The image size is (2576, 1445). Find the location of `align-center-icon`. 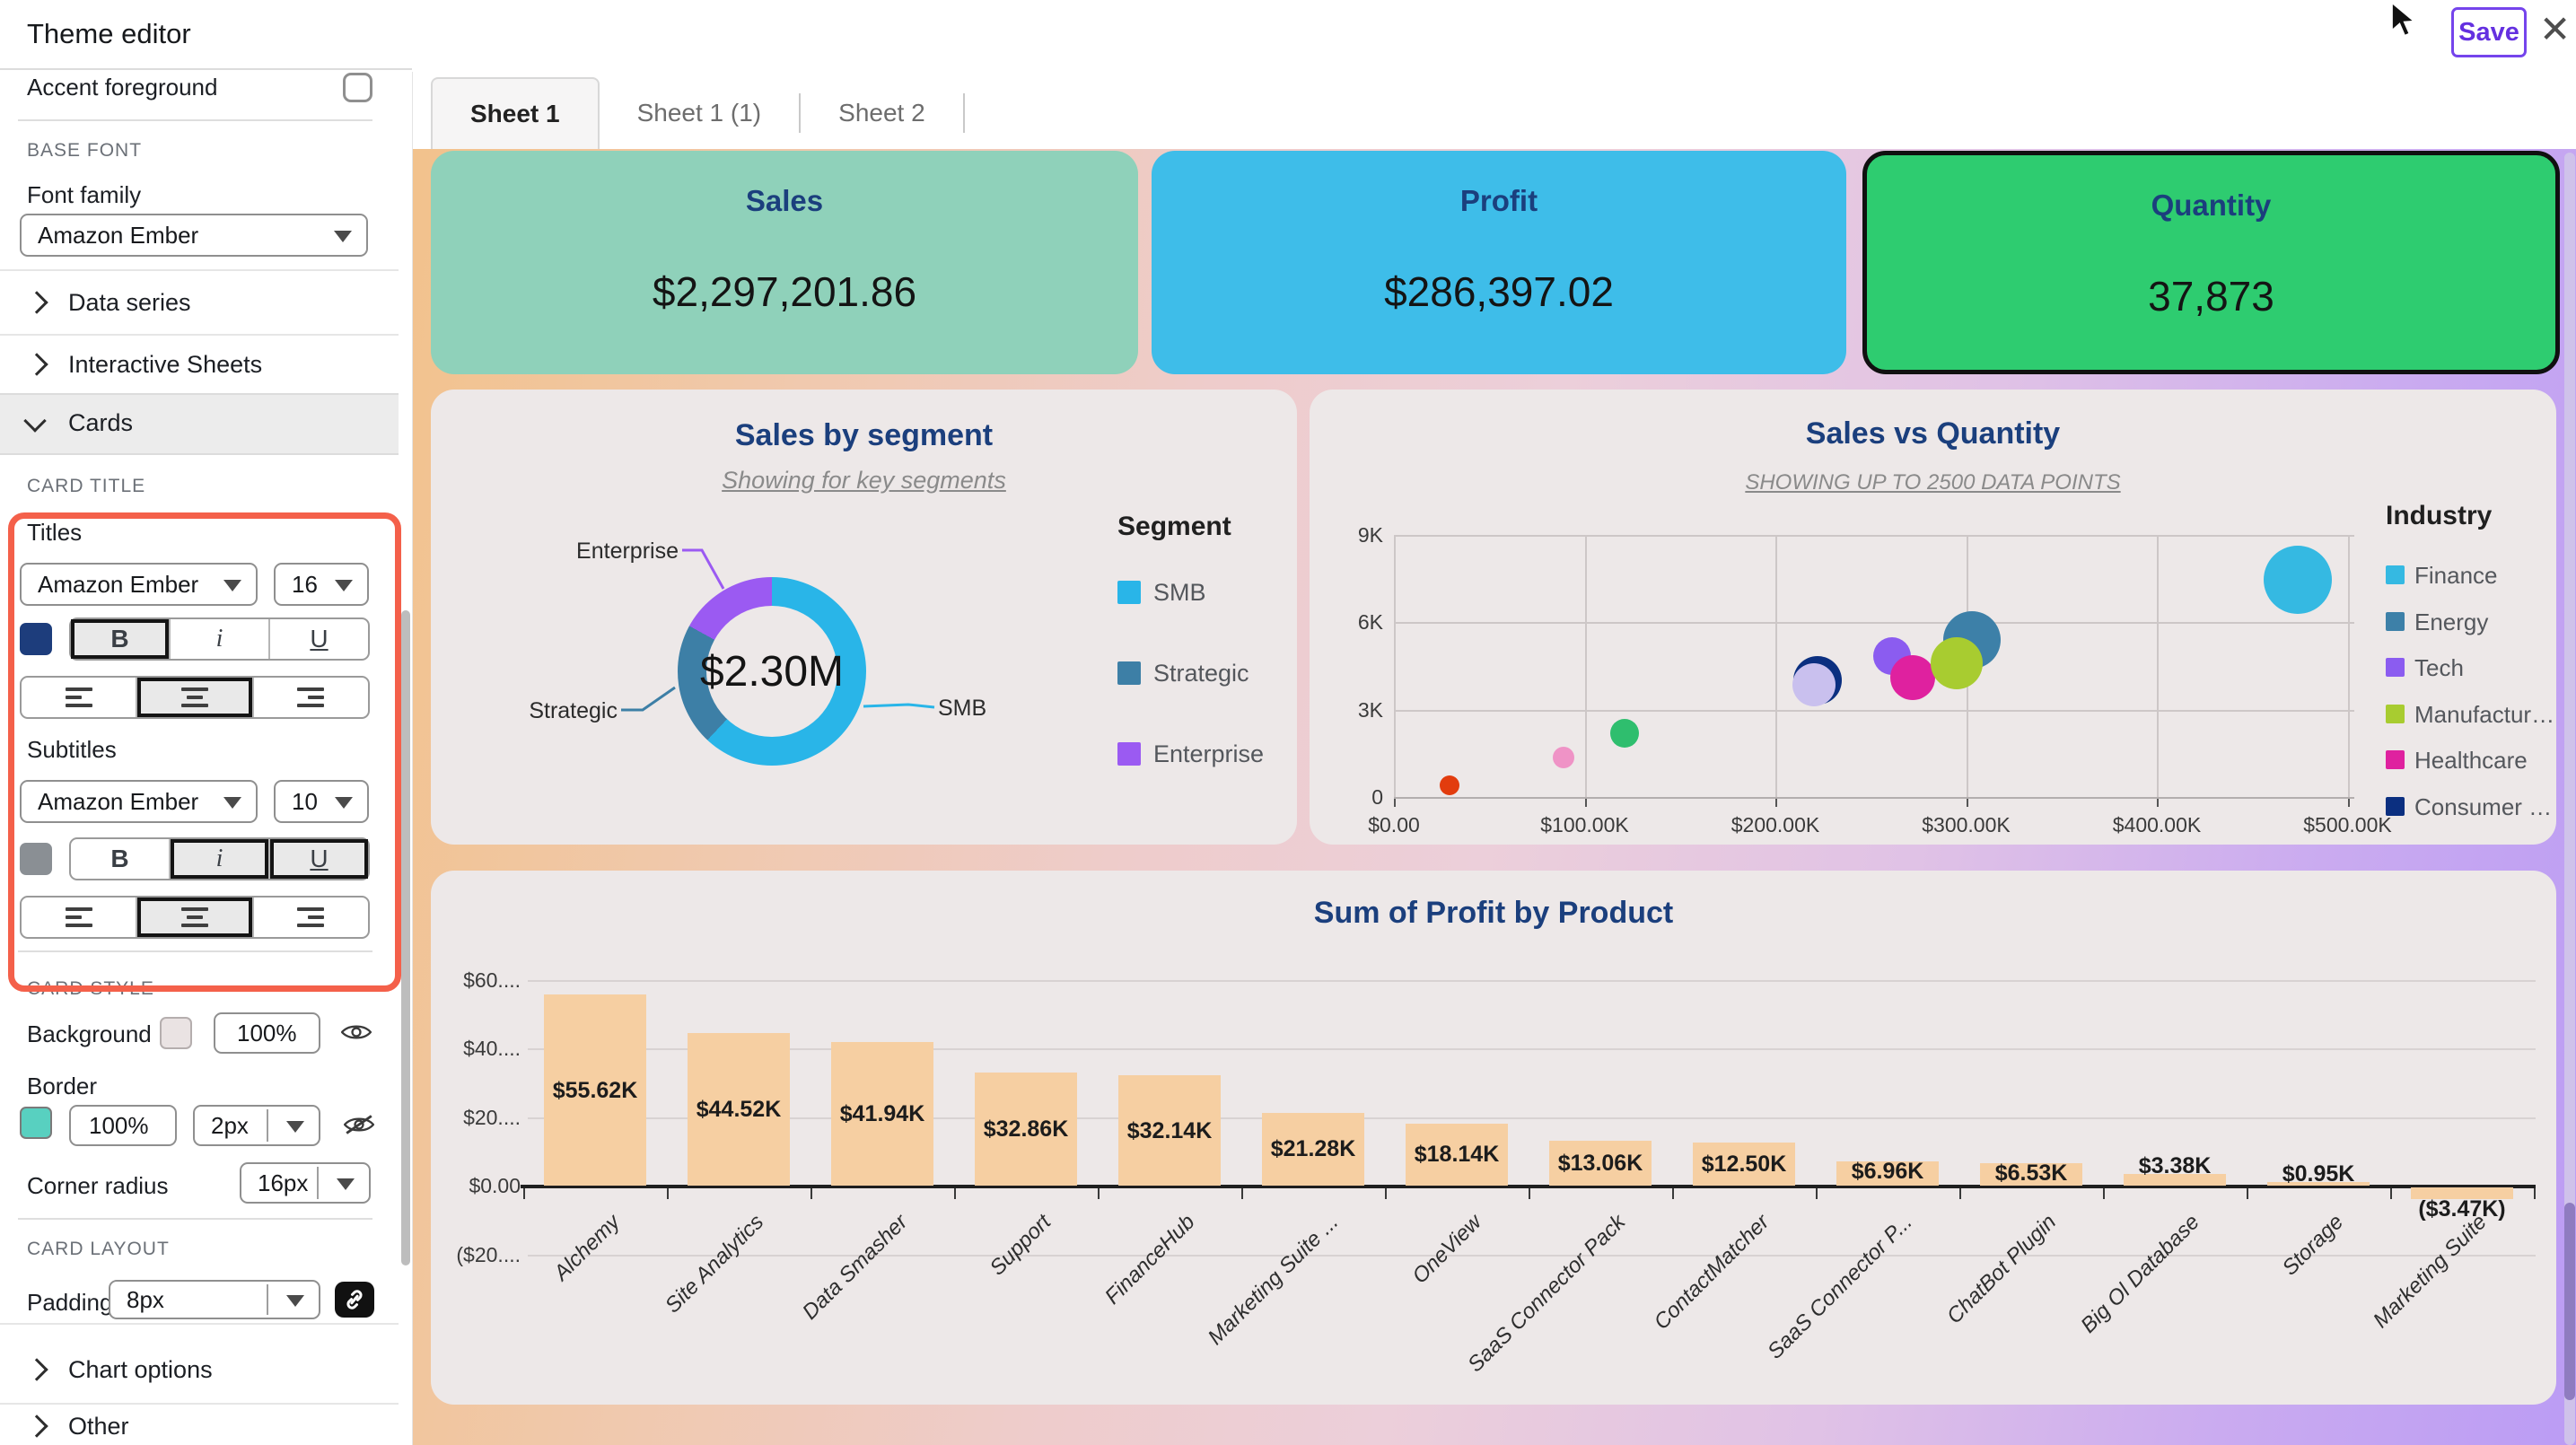

align-center-icon is located at coordinates (194, 917).